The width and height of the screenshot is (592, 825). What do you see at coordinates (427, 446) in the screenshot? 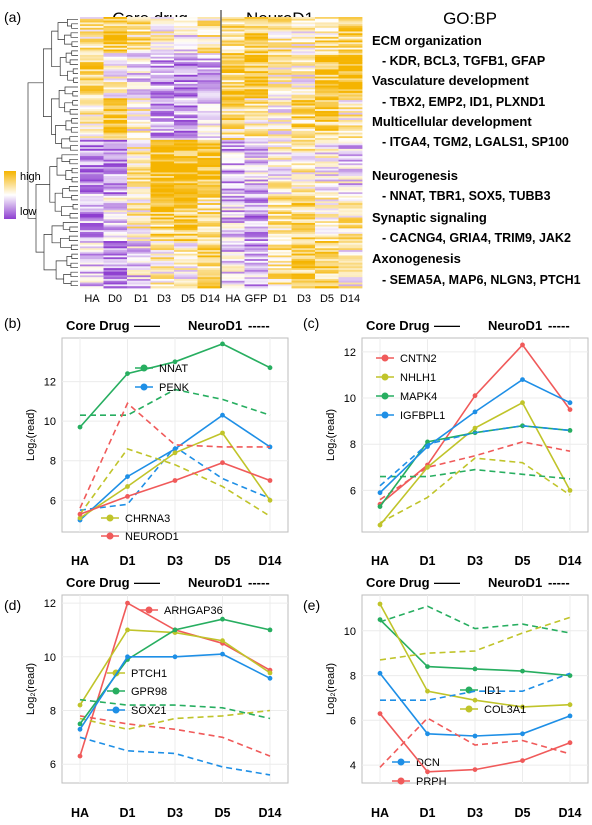
I see `data-point-IGFBPL1` at bounding box center [427, 446].